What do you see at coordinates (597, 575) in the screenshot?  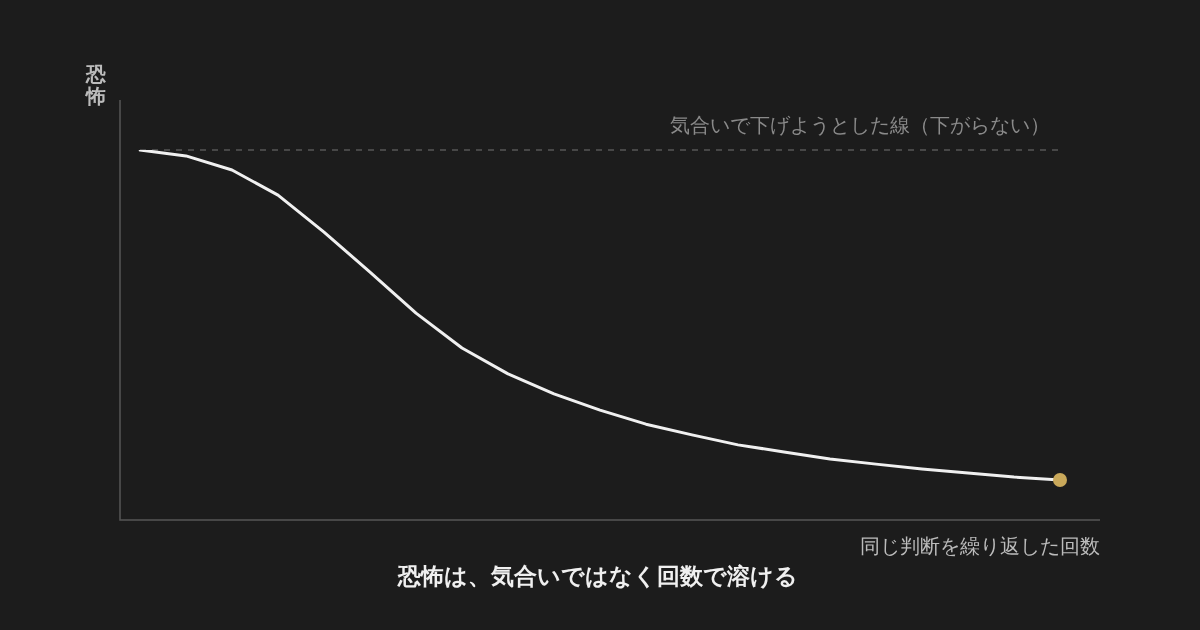 I see `text: 恐怖は、気合いではなく回数で溶ける` at bounding box center [597, 575].